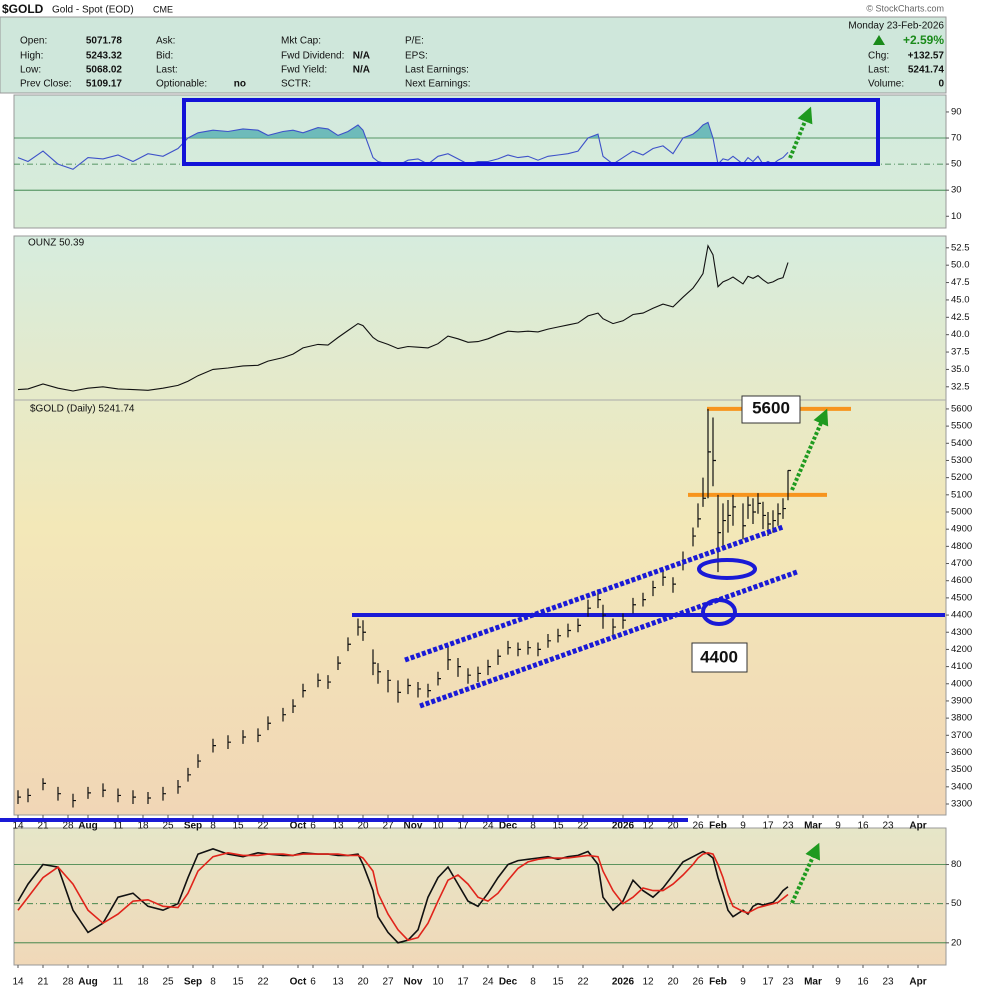 The image size is (990, 992). I want to click on exchange: CME, so click(163, 9).